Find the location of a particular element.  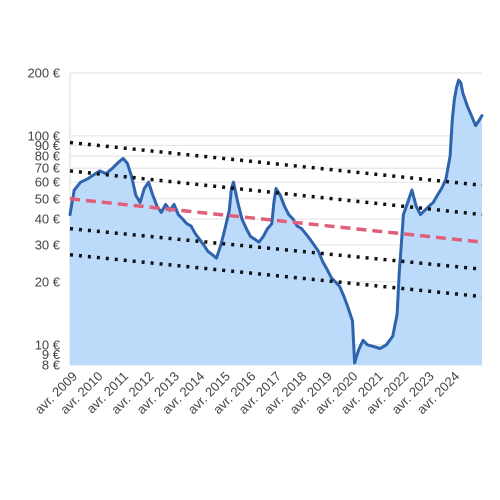

trend-line is located at coordinates (276, 220).